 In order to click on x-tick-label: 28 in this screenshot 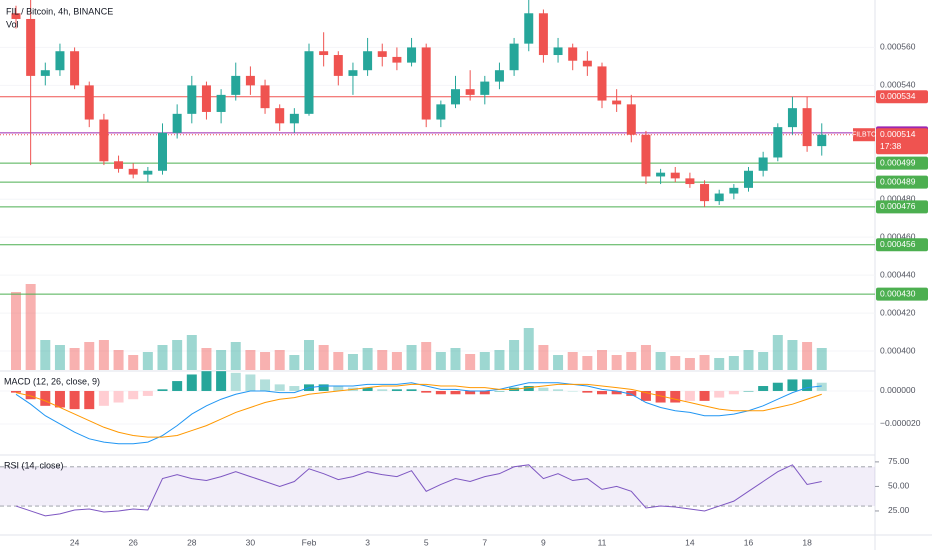, I will do `click(192, 542)`.